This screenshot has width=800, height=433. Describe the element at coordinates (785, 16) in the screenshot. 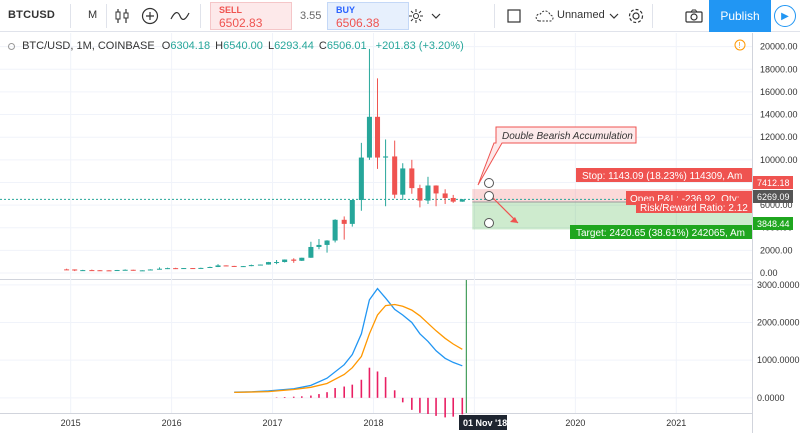

I see `play-icon: ▶` at that location.